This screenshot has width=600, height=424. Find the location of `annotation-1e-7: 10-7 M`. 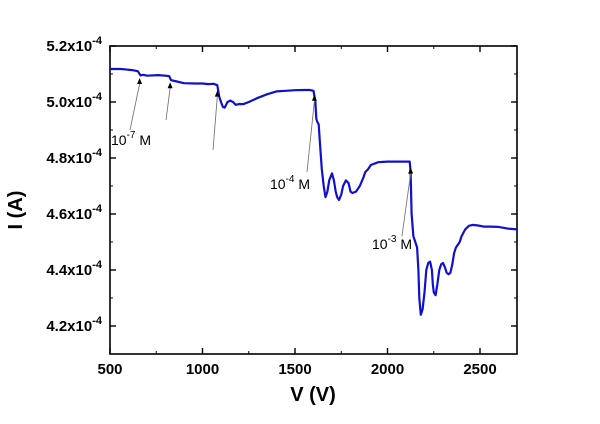

annotation-1e-7: 10-7 M is located at coordinates (131, 139).